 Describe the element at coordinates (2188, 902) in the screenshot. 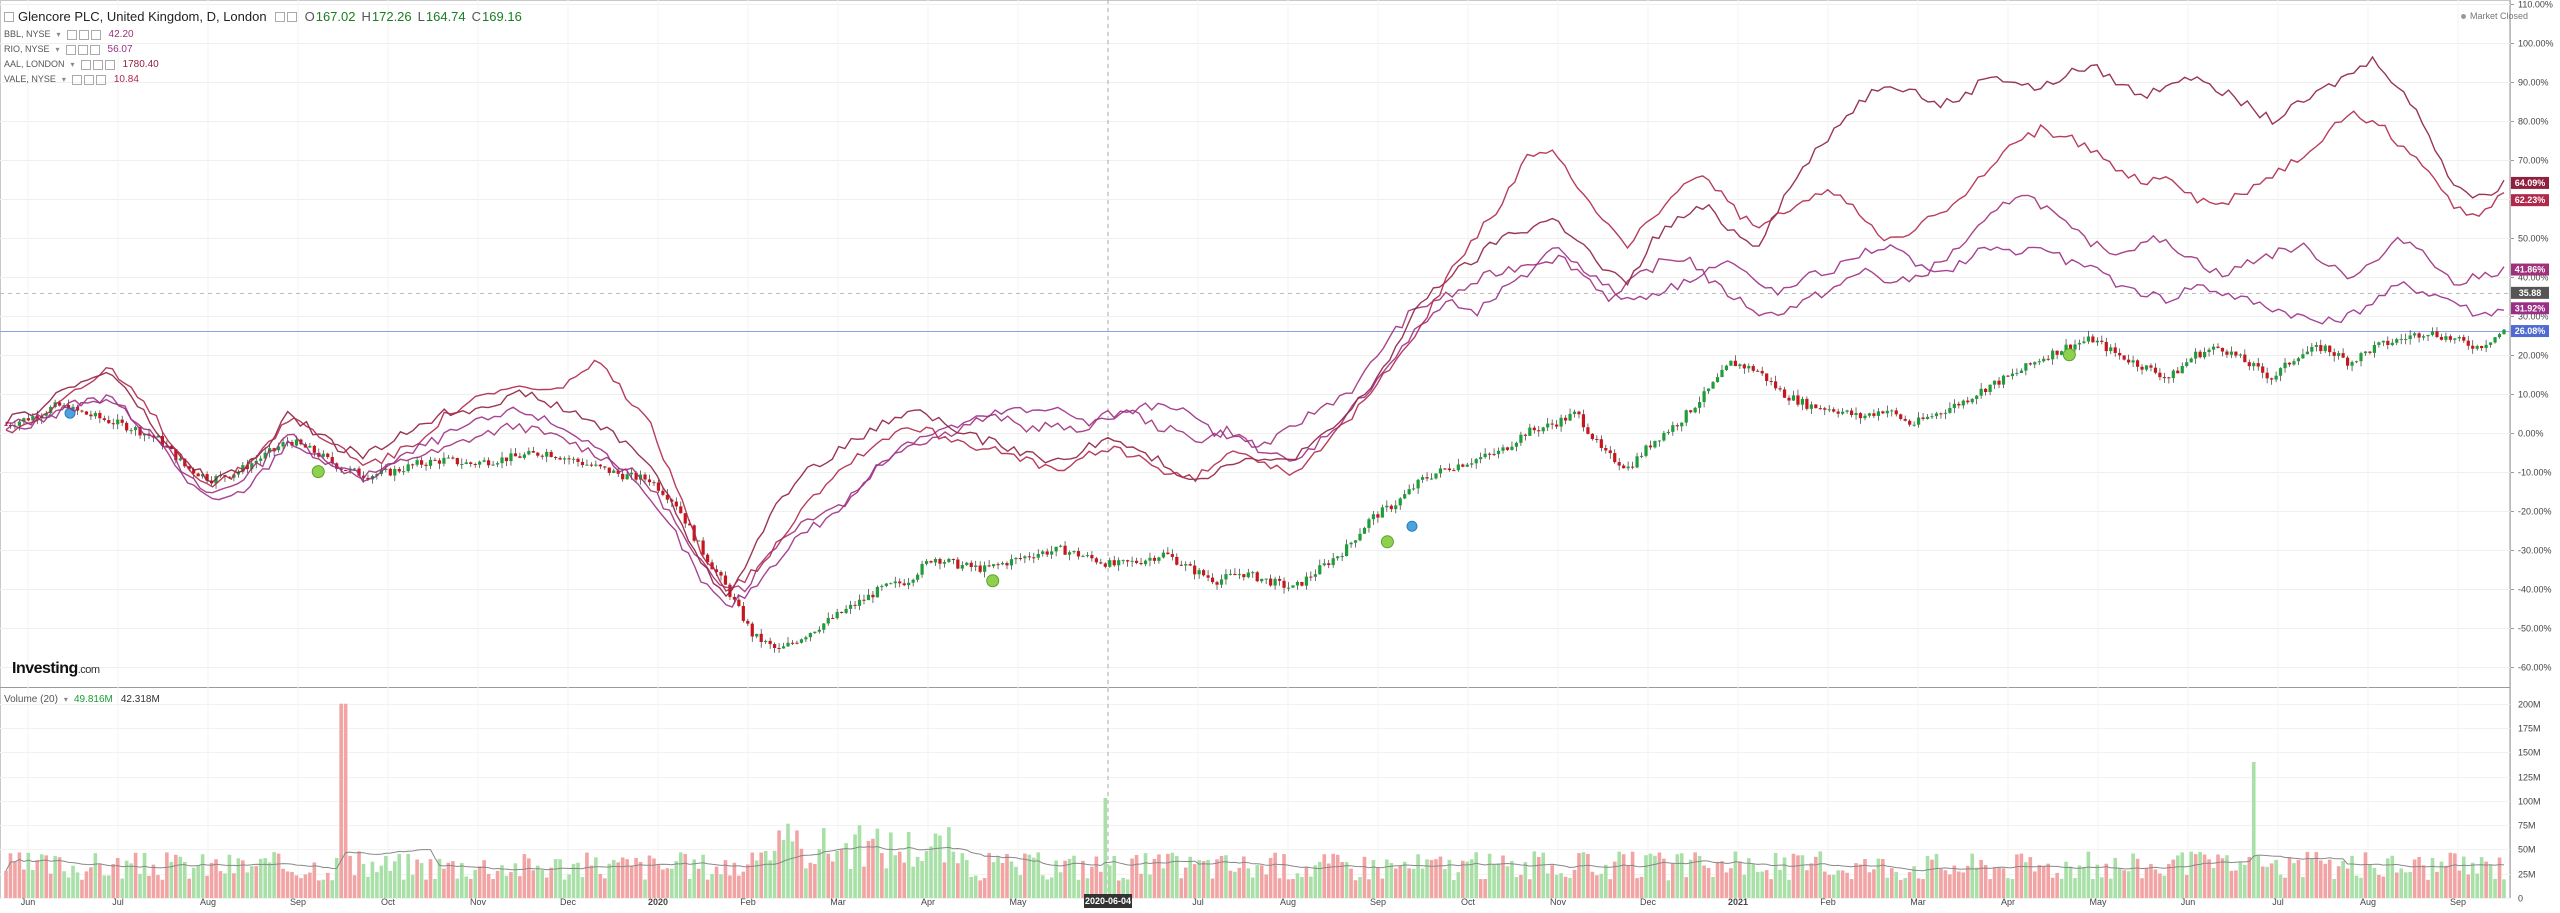

I see `x-tick-label: Jun` at that location.